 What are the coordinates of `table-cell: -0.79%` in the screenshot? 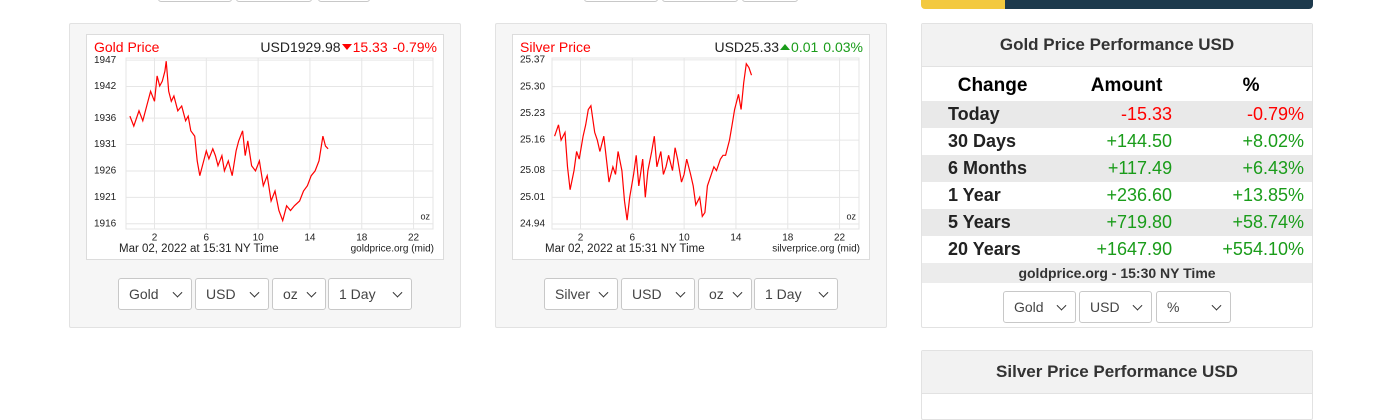 It's located at (1275, 114).